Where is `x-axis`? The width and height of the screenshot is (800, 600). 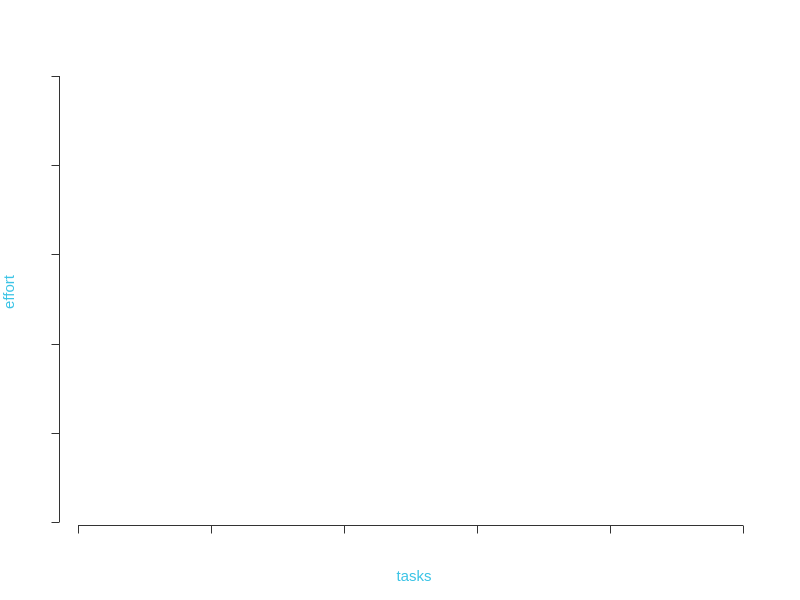 x-axis is located at coordinates (411, 529).